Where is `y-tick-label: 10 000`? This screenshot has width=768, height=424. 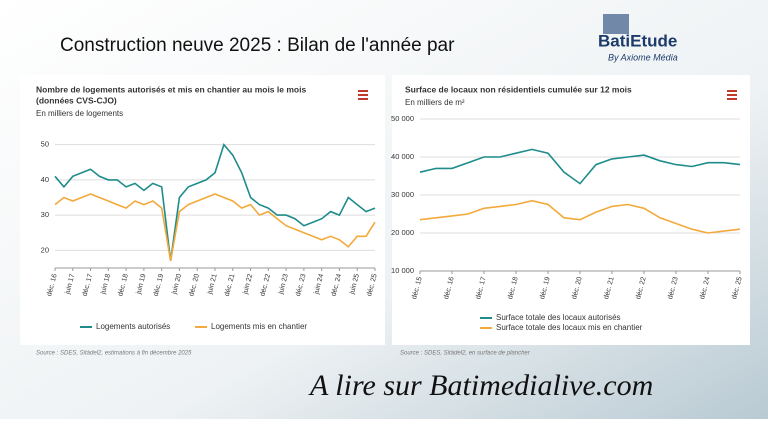
y-tick-label: 10 000 is located at coordinates (402, 270).